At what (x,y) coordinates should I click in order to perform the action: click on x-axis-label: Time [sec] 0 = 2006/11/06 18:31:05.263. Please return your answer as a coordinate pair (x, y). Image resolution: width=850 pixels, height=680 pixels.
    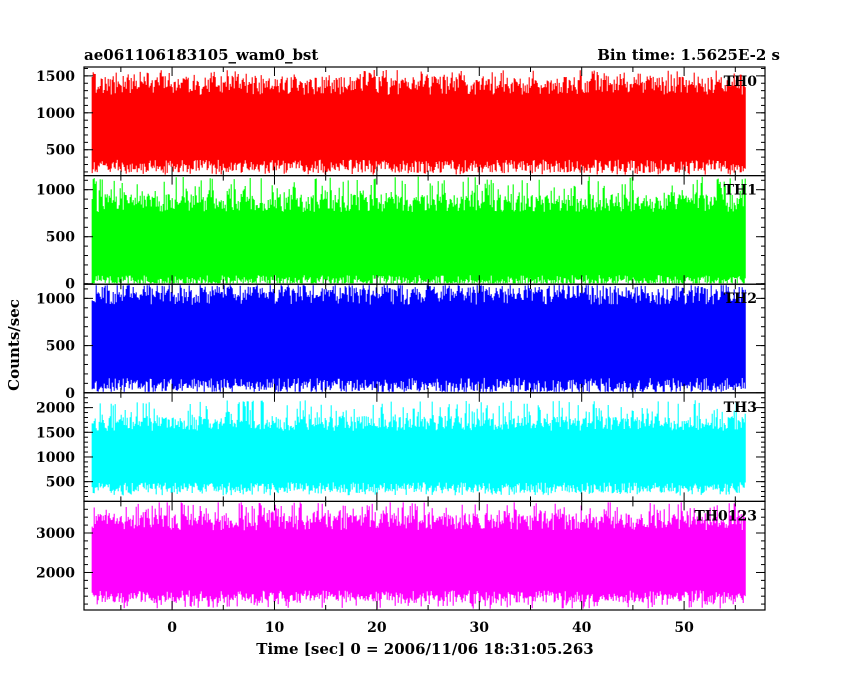
    Looking at the image, I should click on (424, 649).